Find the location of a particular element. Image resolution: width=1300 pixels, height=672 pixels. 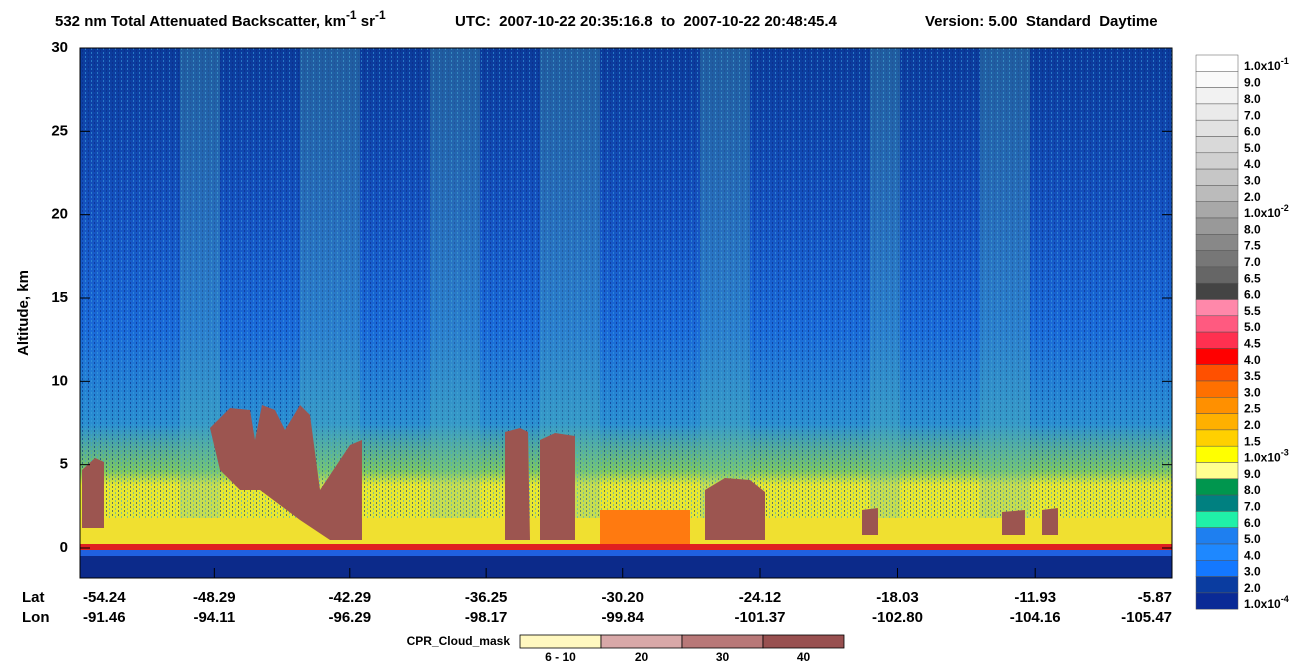

lat-tick-label: -24.12 is located at coordinates (760, 597).